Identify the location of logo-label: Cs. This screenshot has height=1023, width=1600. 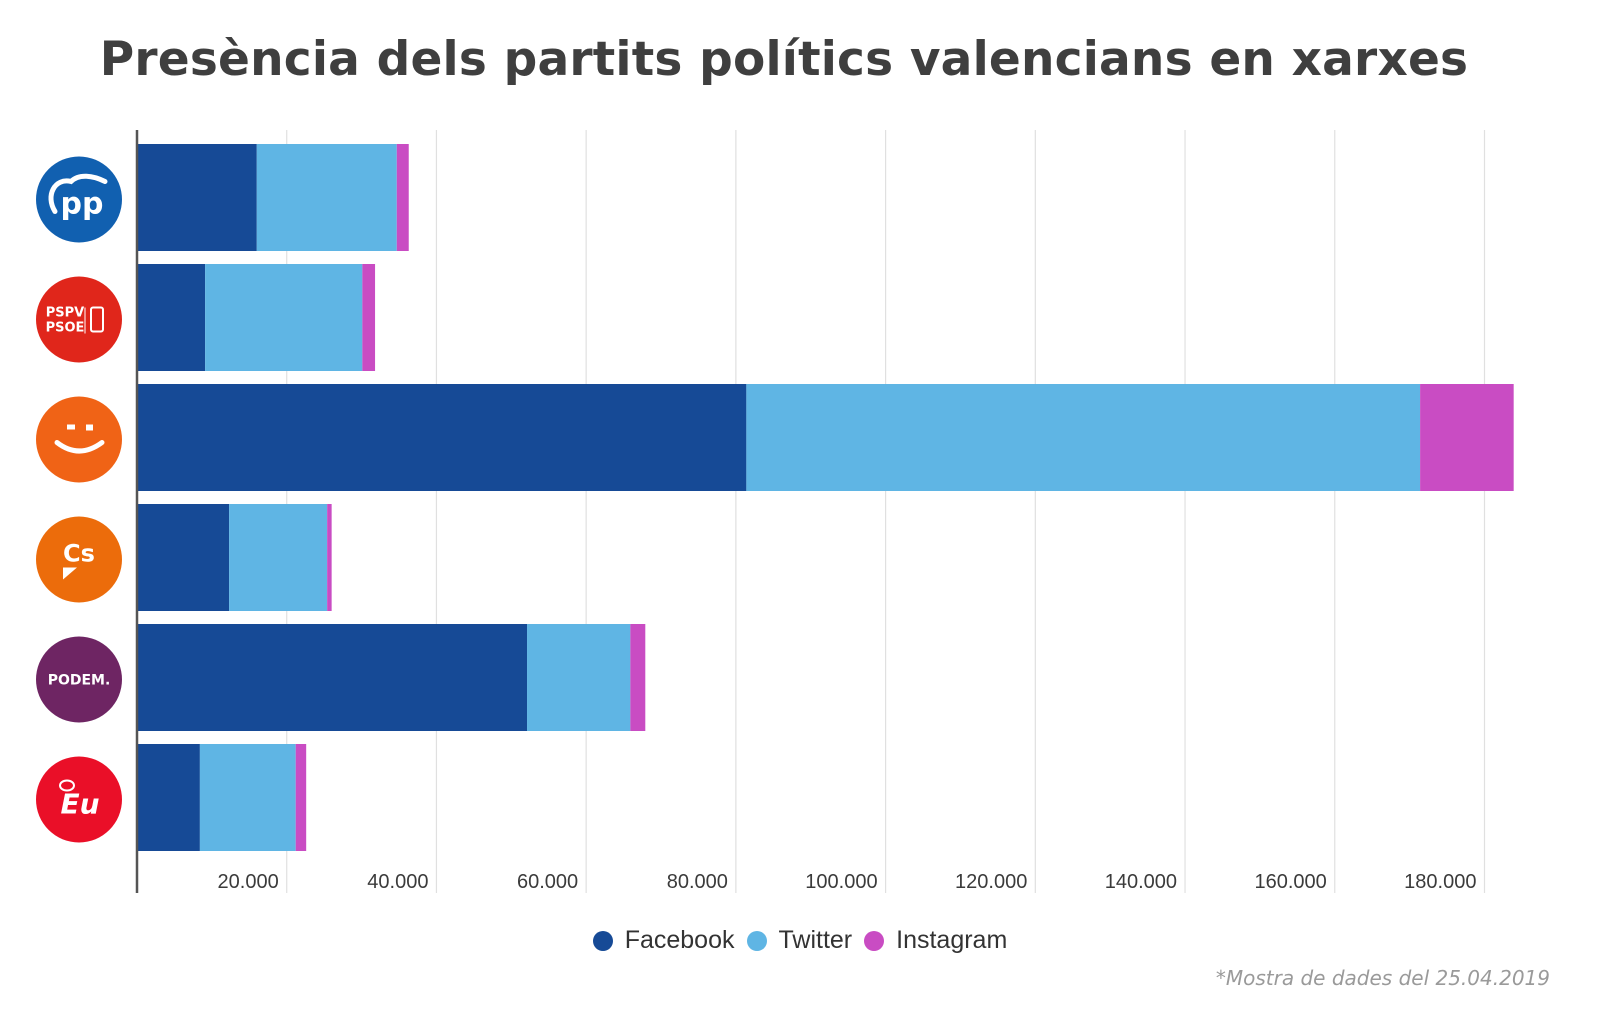
(79, 554).